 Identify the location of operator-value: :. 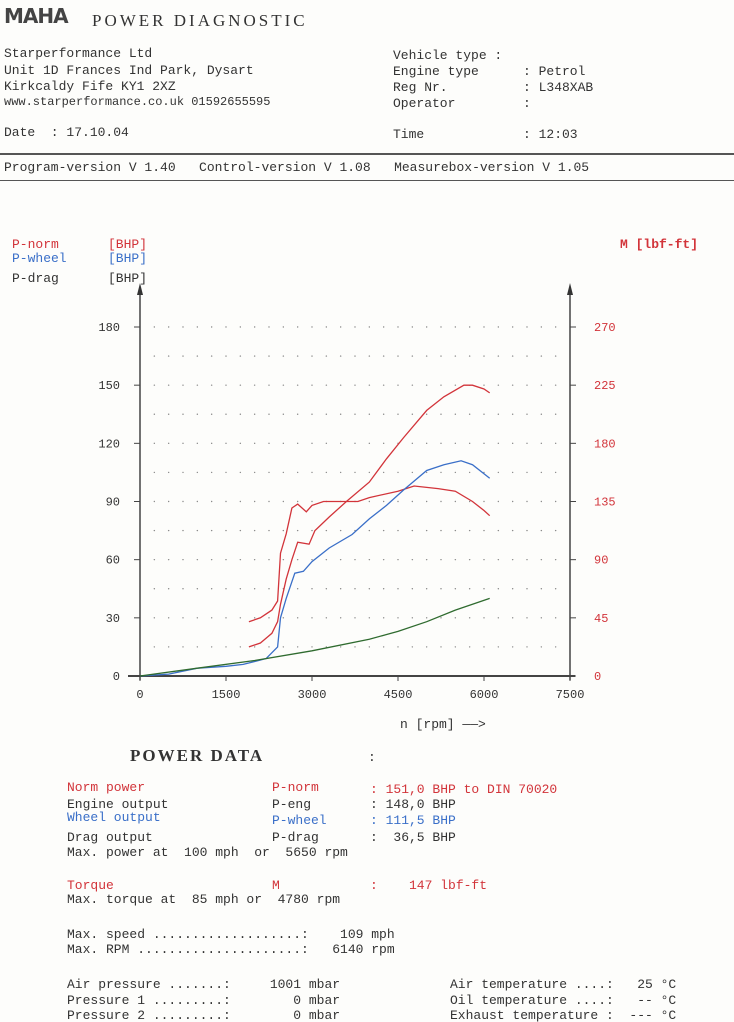
(527, 103).